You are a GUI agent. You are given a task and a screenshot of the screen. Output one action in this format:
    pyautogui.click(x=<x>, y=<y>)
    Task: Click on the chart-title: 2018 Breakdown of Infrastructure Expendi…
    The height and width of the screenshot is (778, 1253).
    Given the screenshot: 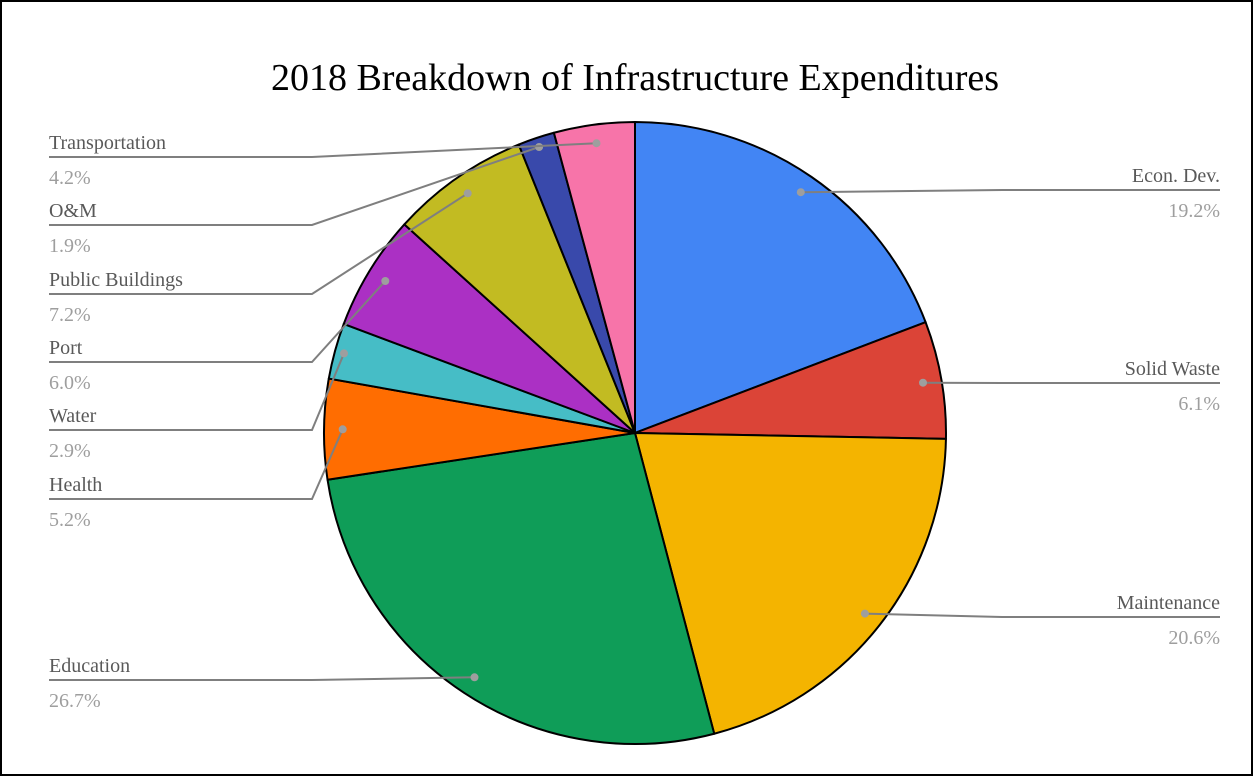 What is the action you would take?
    pyautogui.click(x=635, y=78)
    